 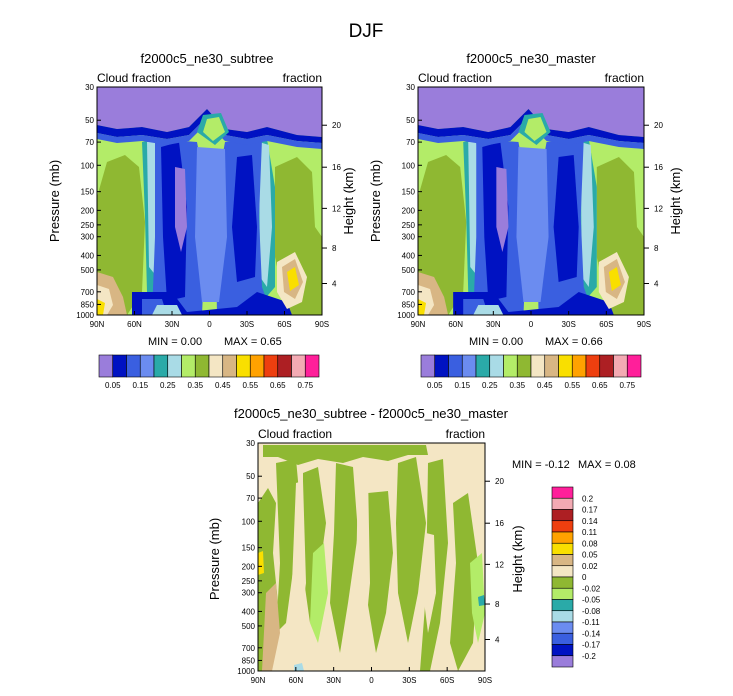 What do you see at coordinates (590, 543) in the screenshot?
I see `colorbar-label: 0.08` at bounding box center [590, 543].